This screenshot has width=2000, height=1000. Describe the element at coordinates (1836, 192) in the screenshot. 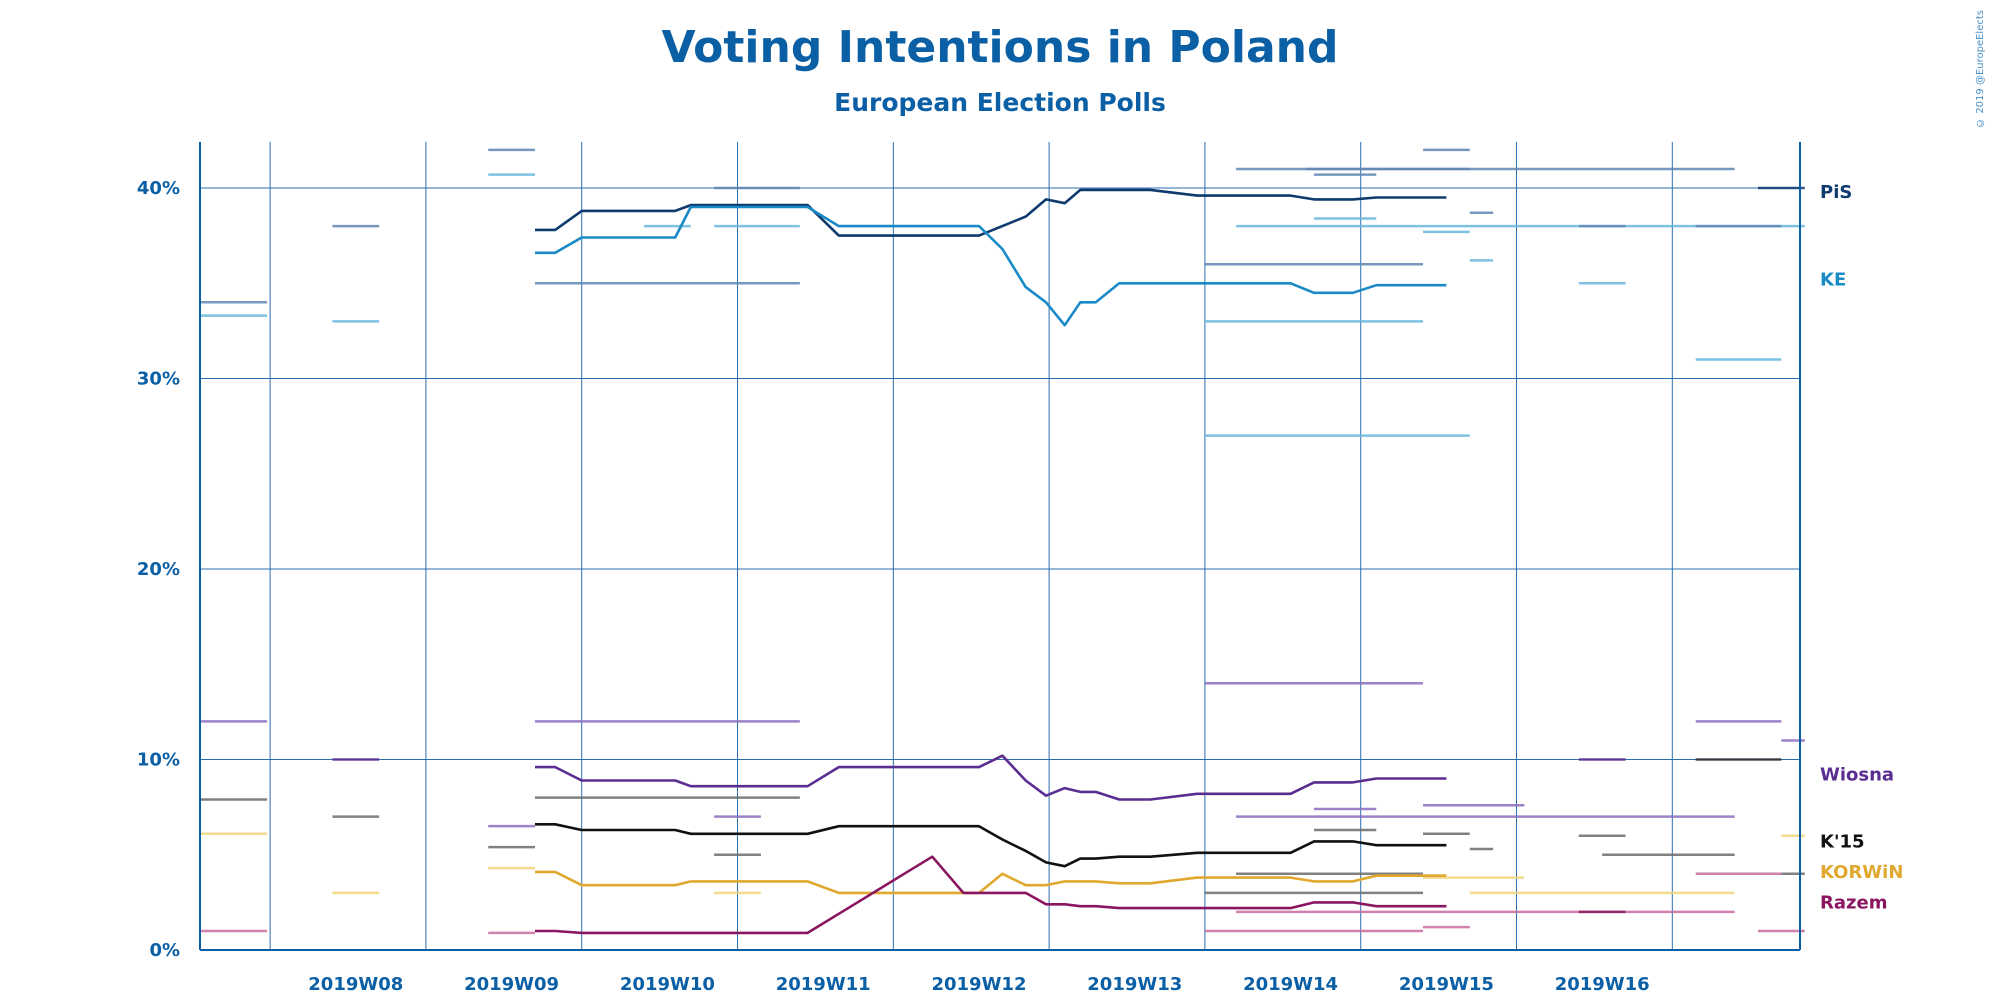

I see `party-label: PiS` at that location.